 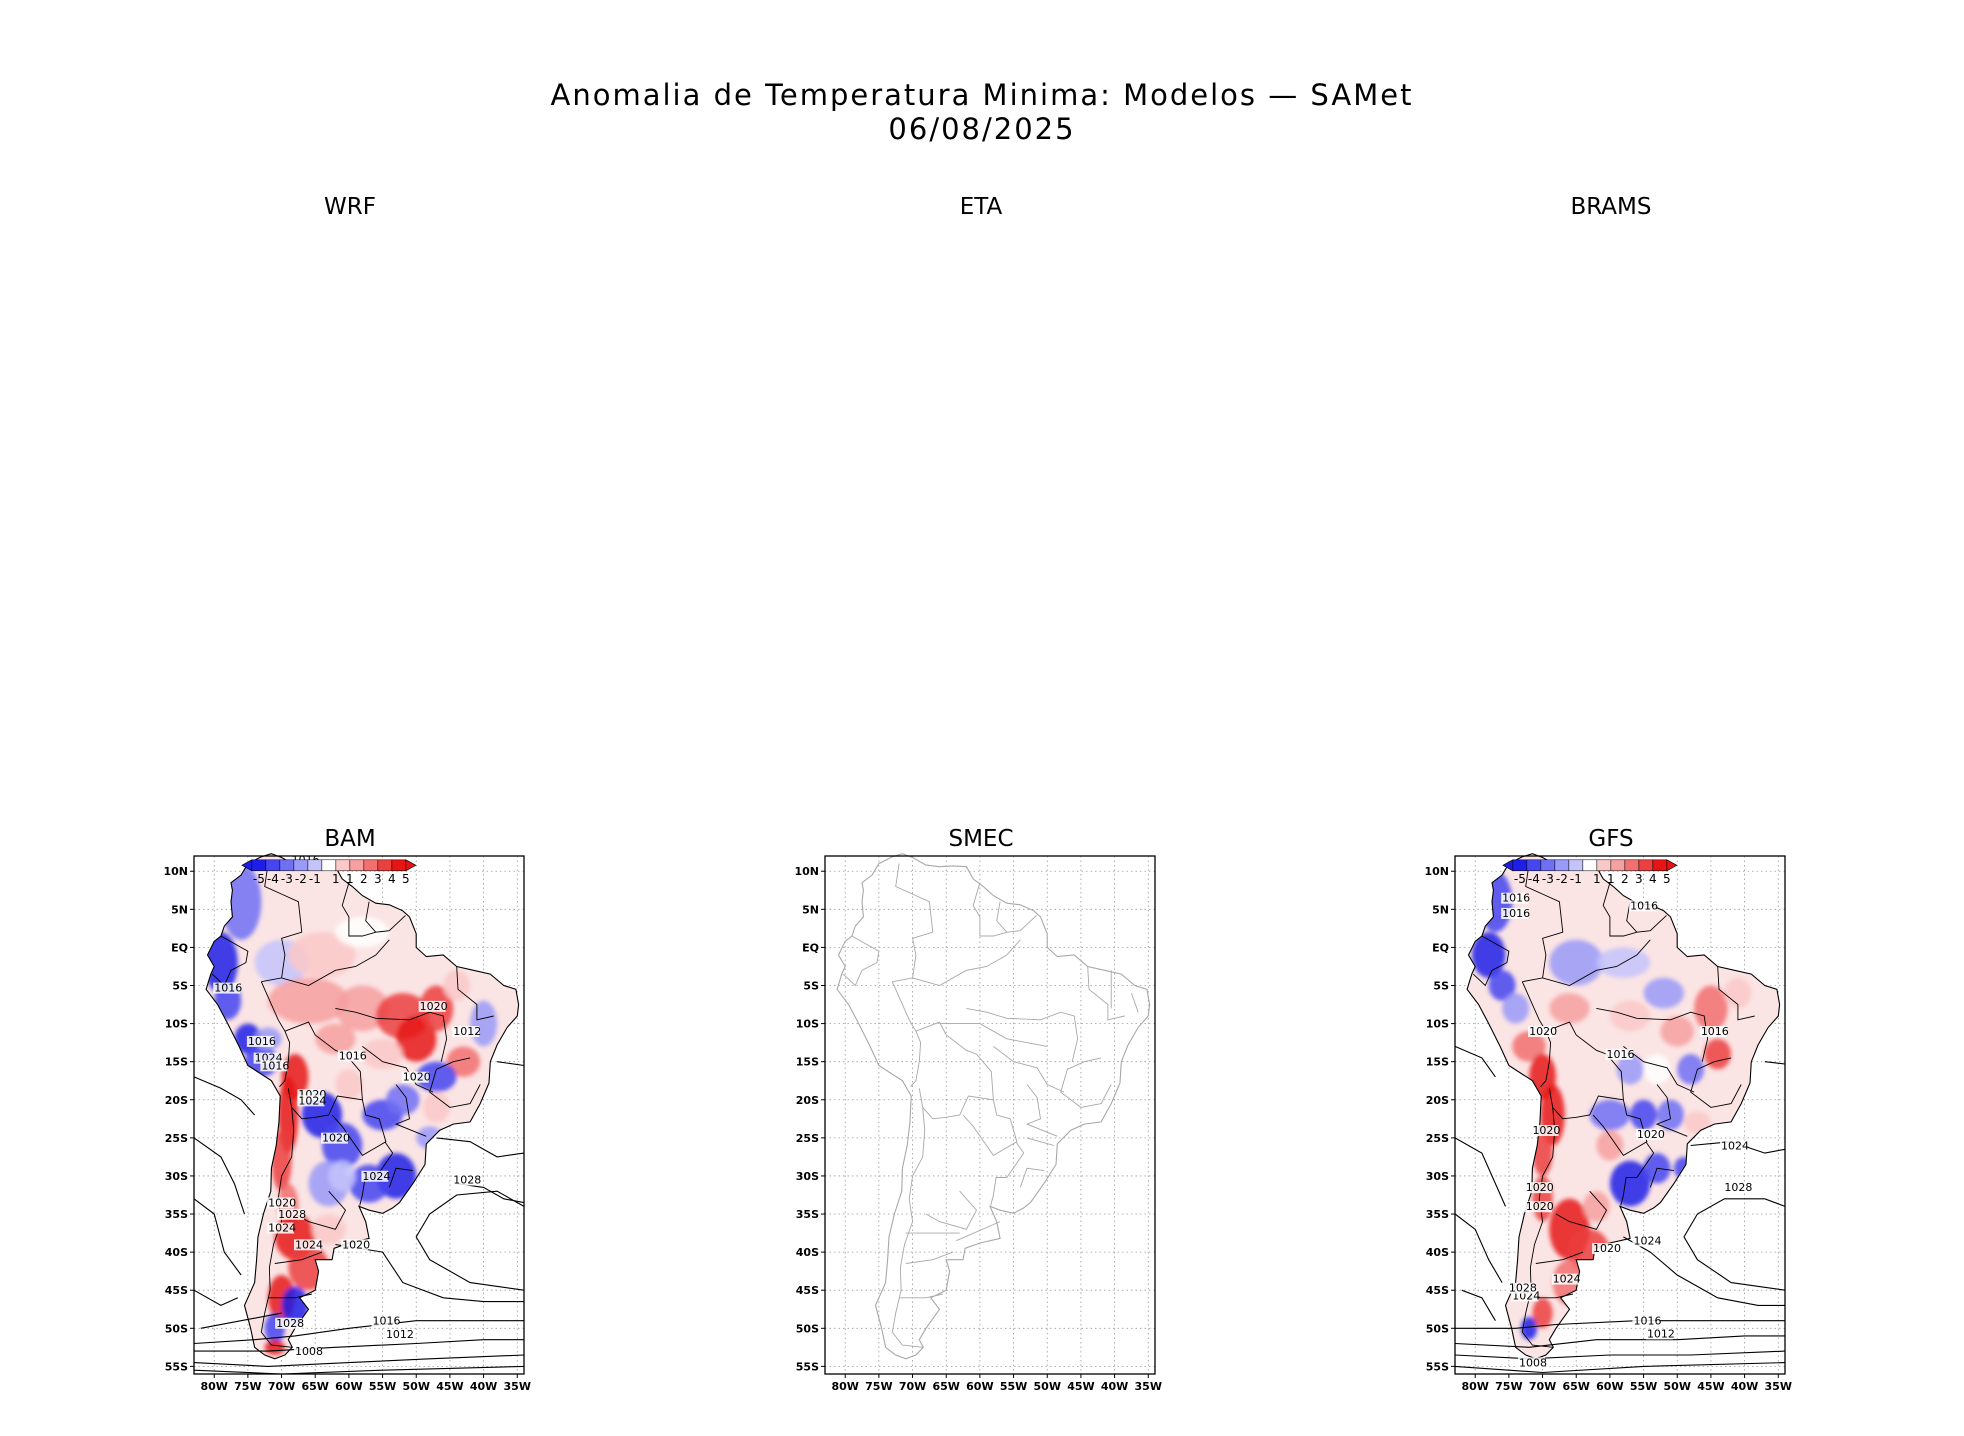 I want to click on colorbar-label: -3, so click(x=1548, y=879).